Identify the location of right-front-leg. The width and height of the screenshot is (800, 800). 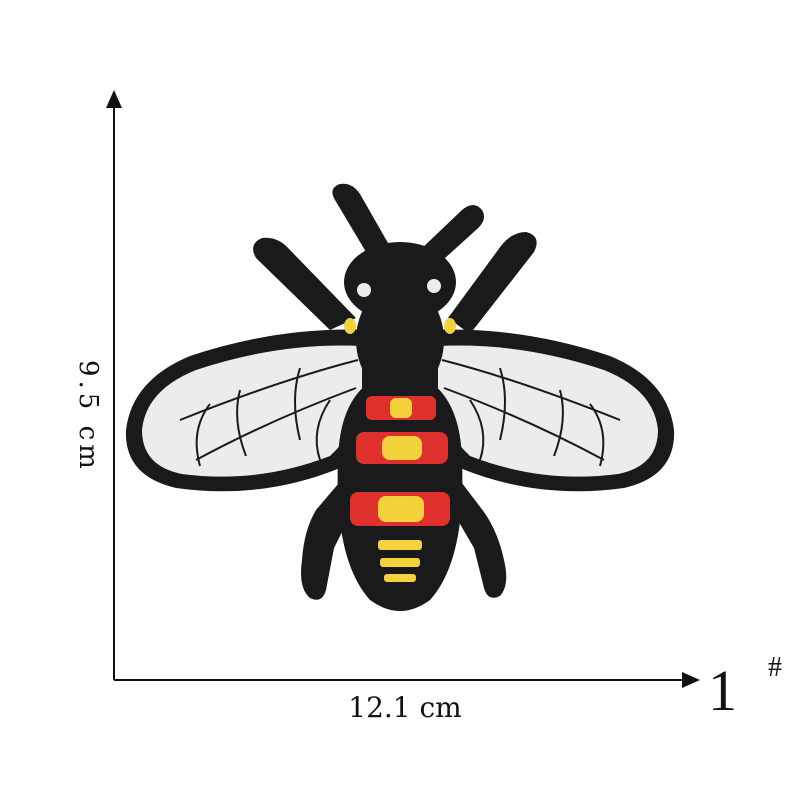
(492, 283).